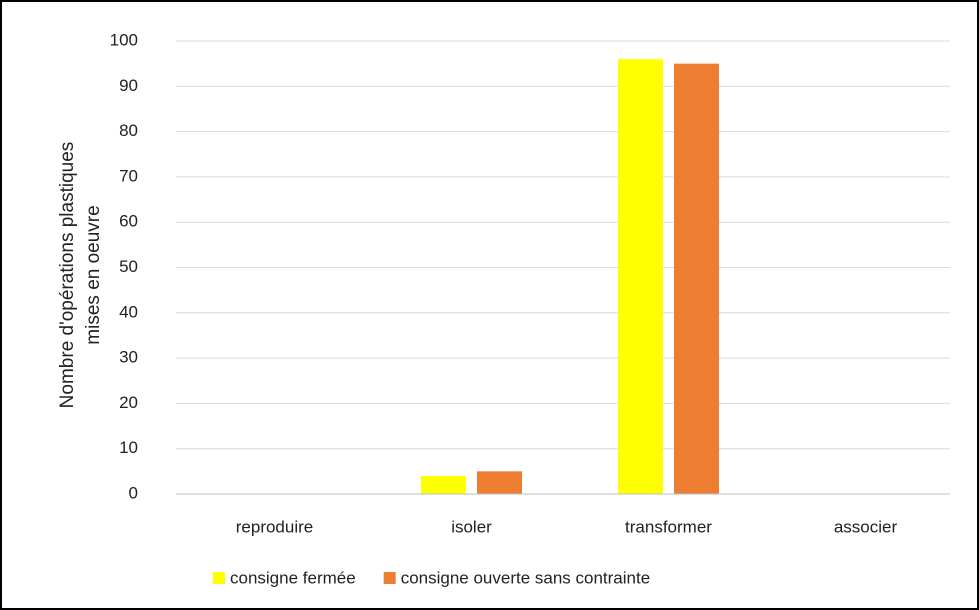  Describe the element at coordinates (133, 492) in the screenshot. I see `y-tick-label: 0` at that location.